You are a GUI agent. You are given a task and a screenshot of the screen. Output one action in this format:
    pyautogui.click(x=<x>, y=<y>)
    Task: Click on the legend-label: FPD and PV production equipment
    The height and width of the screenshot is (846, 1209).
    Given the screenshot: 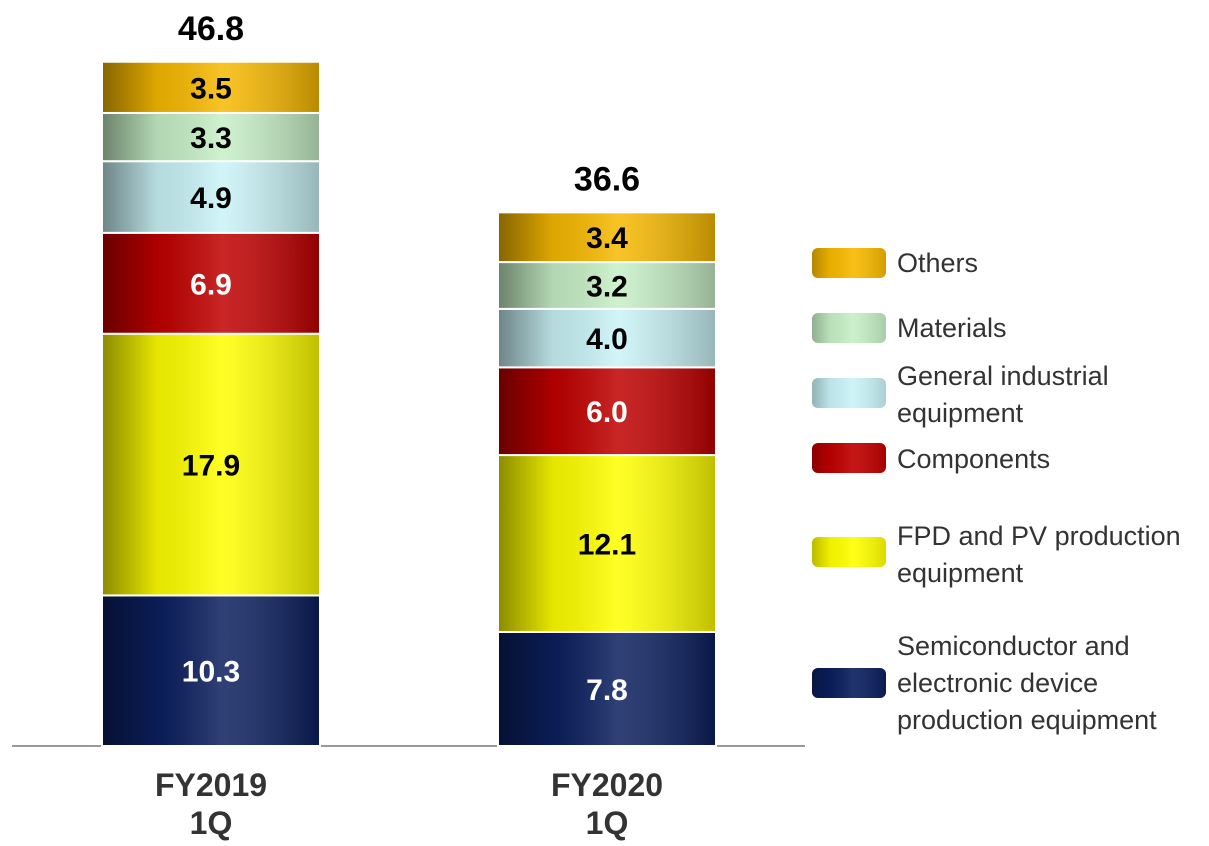 What is the action you would take?
    pyautogui.click(x=1039, y=554)
    